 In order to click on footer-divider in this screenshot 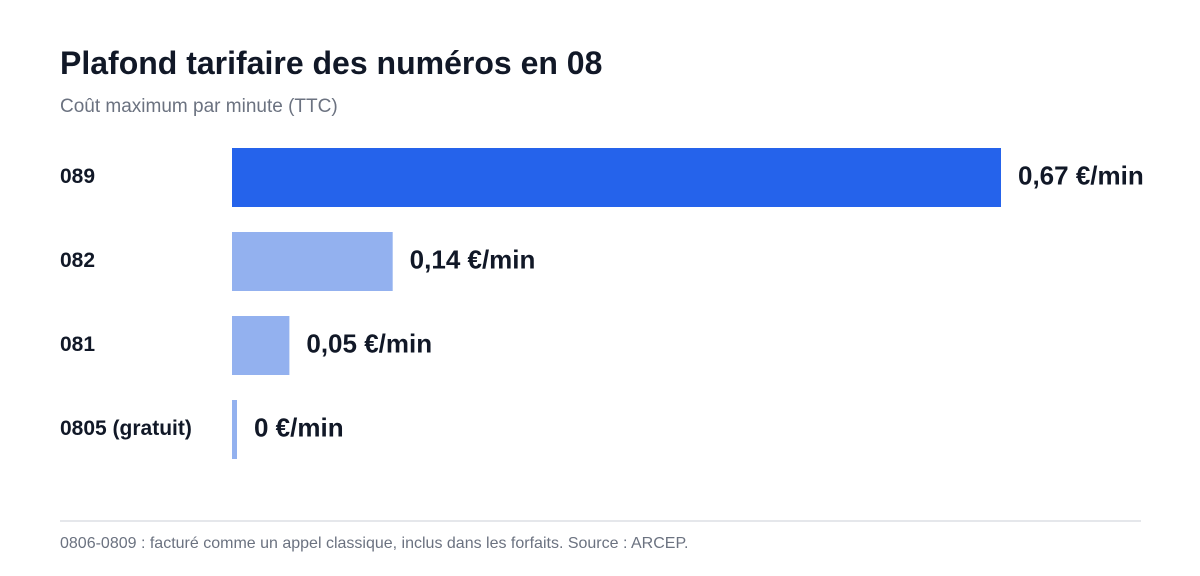, I will do `click(600, 521)`.